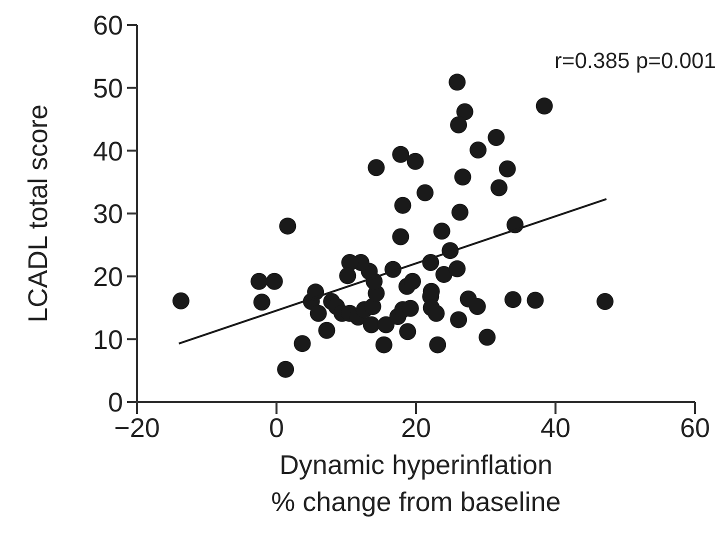 This screenshot has width=718, height=547. Describe the element at coordinates (107, 151) in the screenshot. I see `y-tick-label: 40` at that location.